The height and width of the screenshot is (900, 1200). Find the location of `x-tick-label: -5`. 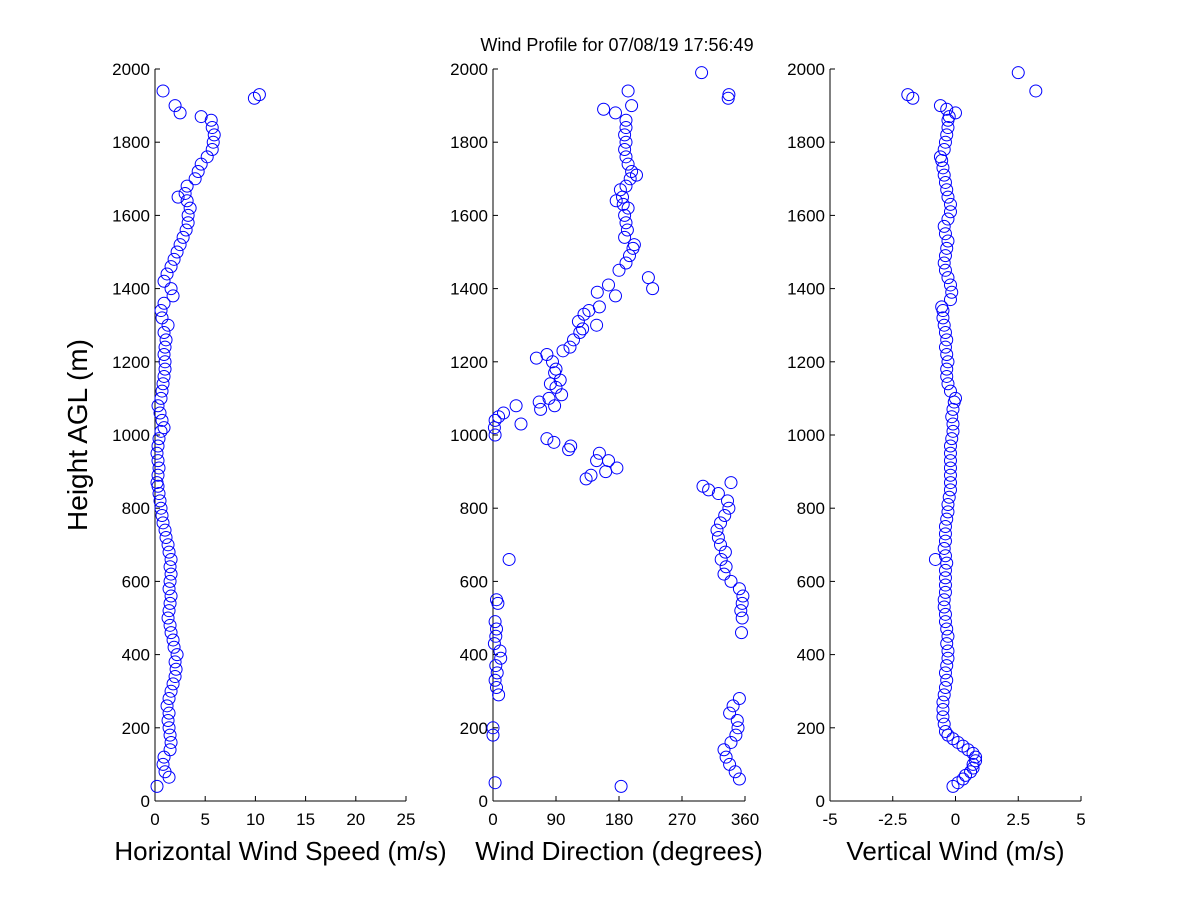

x-tick-label: -5 is located at coordinates (829, 819).